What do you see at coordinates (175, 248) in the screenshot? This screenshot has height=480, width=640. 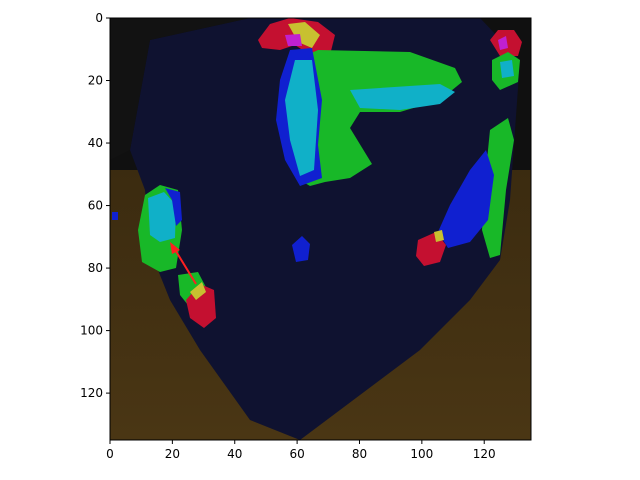 I see `arrow-head` at bounding box center [175, 248].